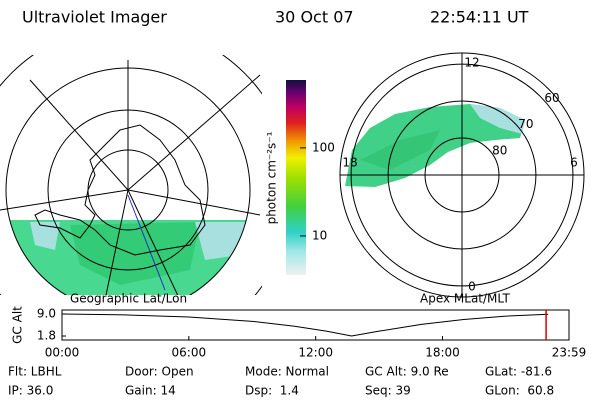 The height and width of the screenshot is (400, 600). Describe the element at coordinates (287, 372) in the screenshot. I see `info-field: Mode: Normal` at that location.